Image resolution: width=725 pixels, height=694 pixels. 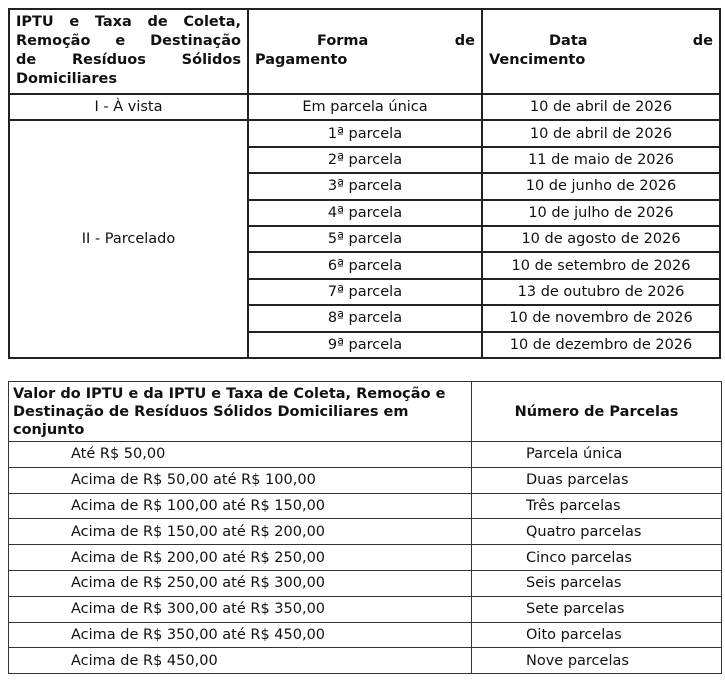 I want to click on table-row: Até R$ 50,00 Parcela única, so click(x=365, y=454).